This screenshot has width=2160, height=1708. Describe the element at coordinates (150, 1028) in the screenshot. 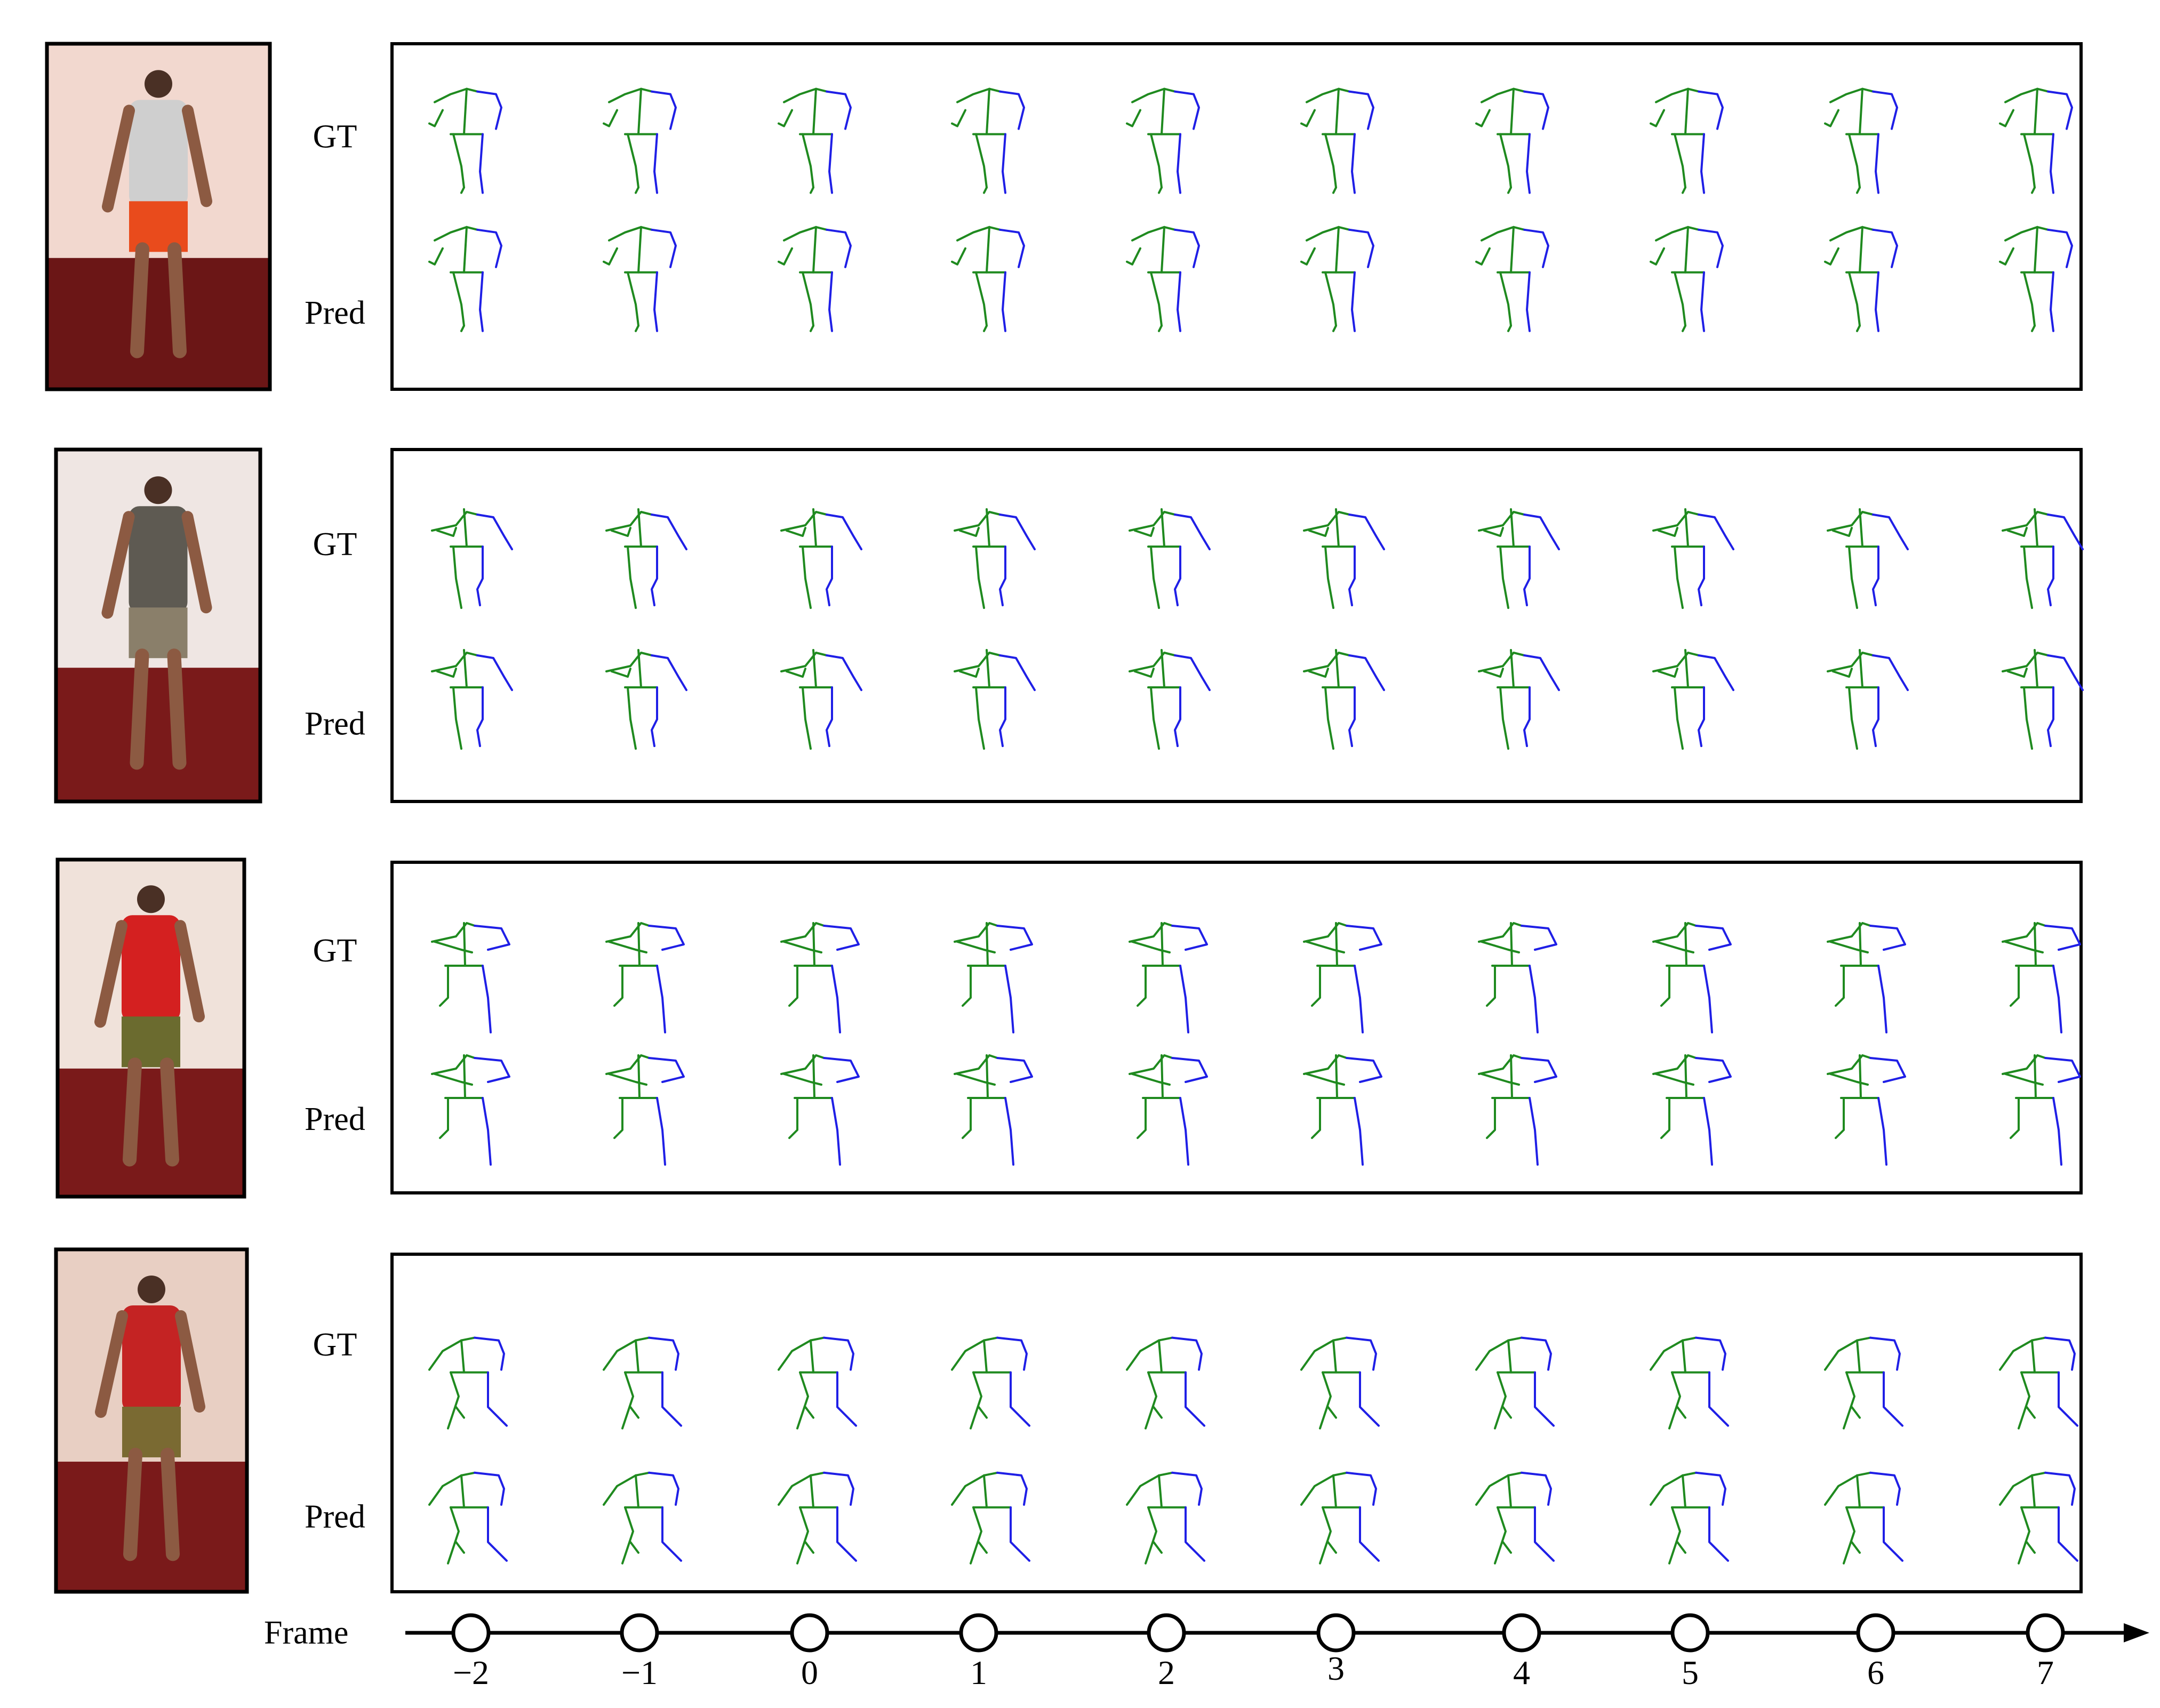

I see `photo-frame` at that location.